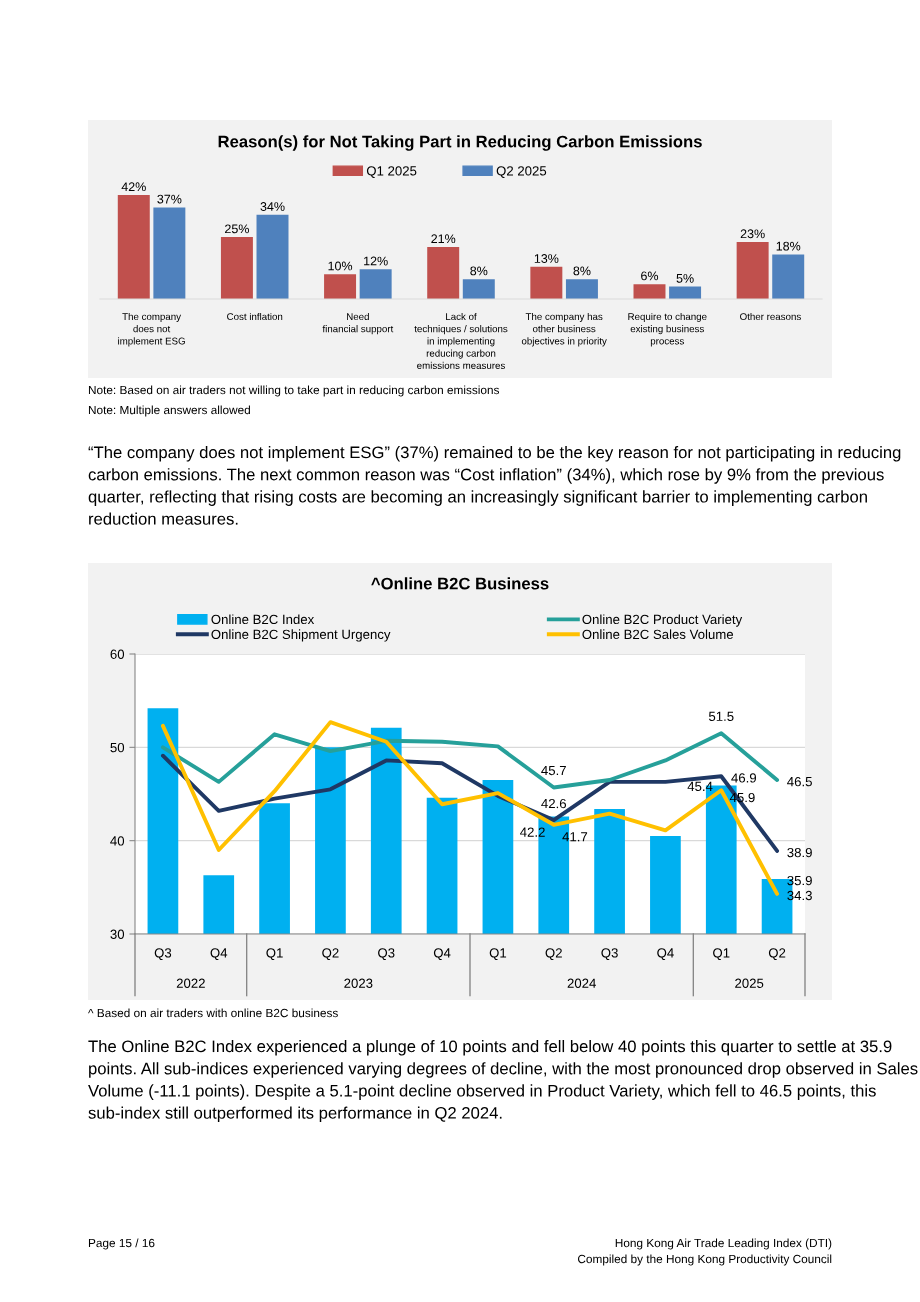  What do you see at coordinates (700, 786) in the screenshot?
I see `data-label: 45.4` at bounding box center [700, 786].